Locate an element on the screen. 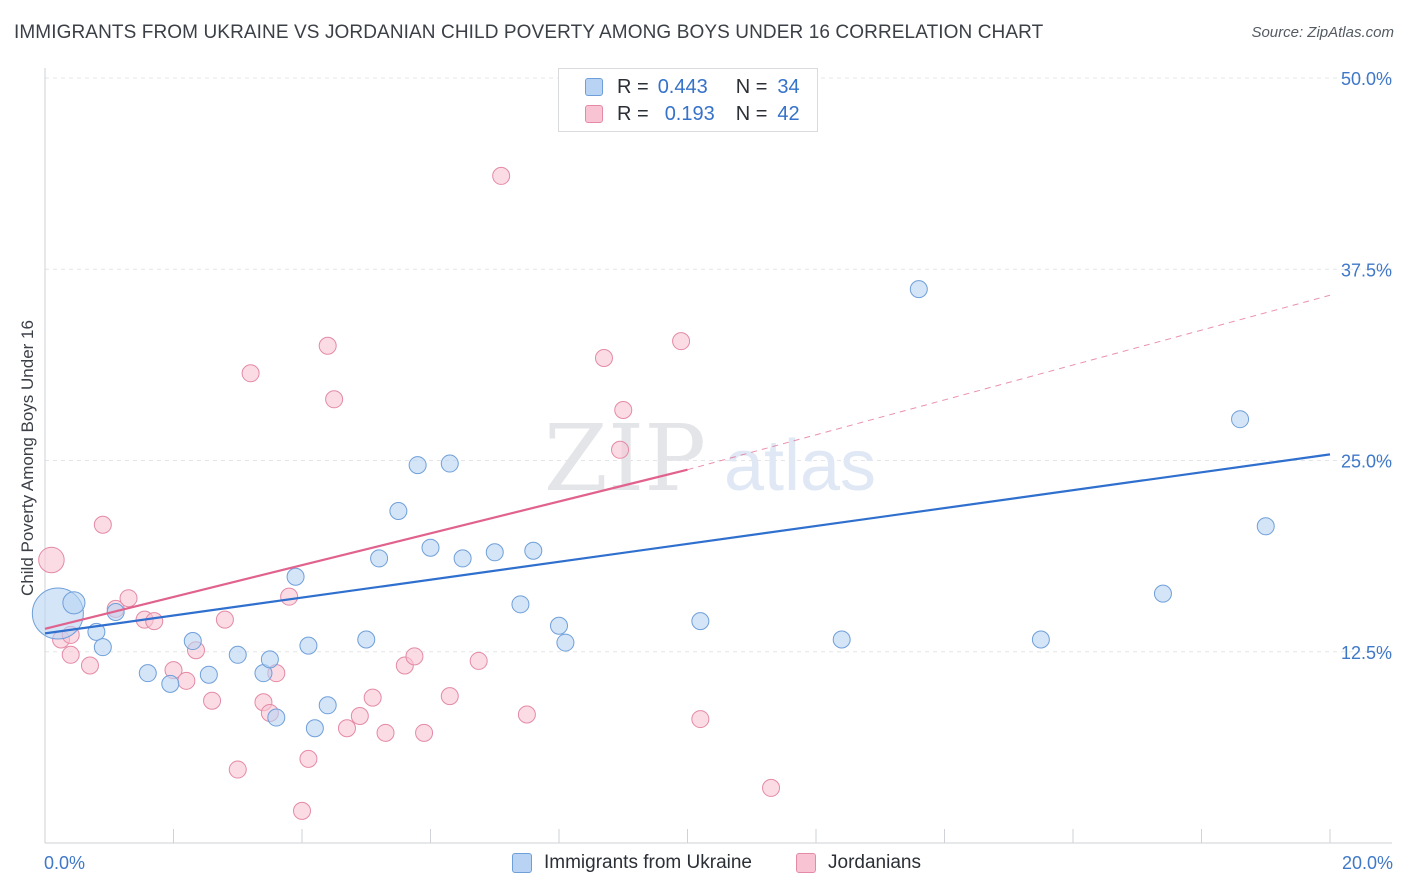 The height and width of the screenshot is (892, 1406). ukraine-legend-label: Immigrants from Ukraine is located at coordinates (648, 862).